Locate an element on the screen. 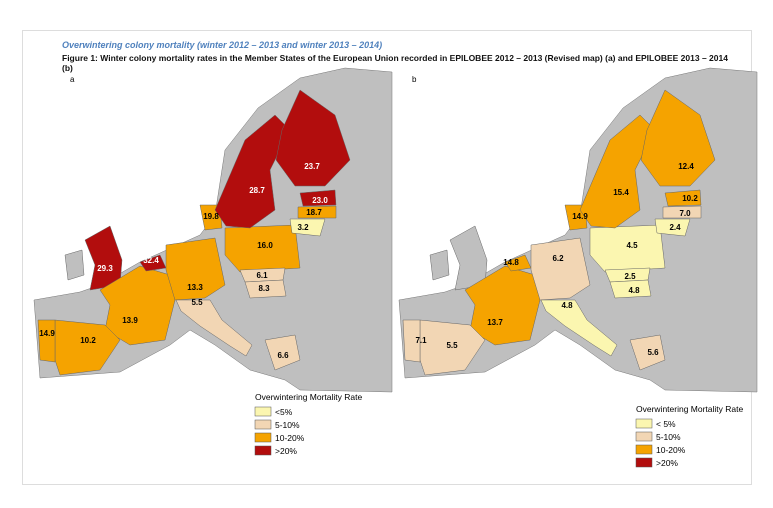 This screenshot has height=508, width=773. rate-label: 6.1 is located at coordinates (262, 275).